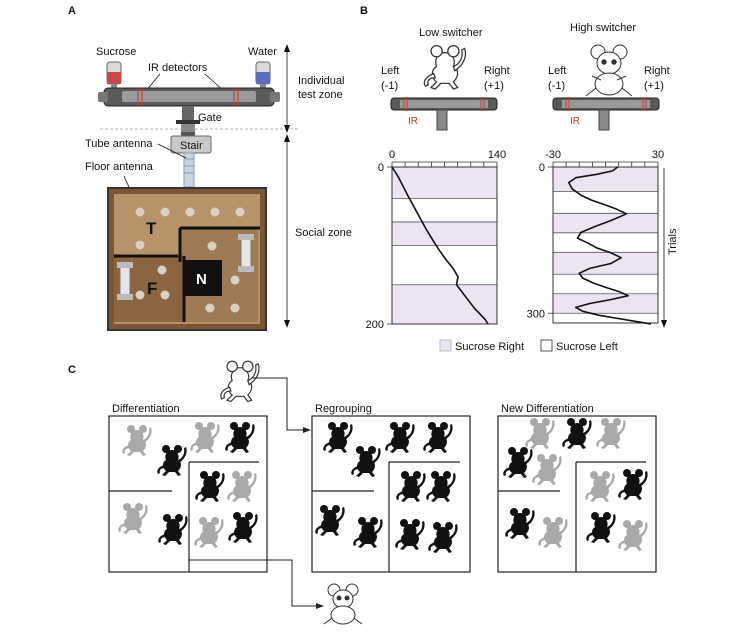 This screenshot has width=750, height=638. I want to click on gate-label: Gate, so click(210, 118).